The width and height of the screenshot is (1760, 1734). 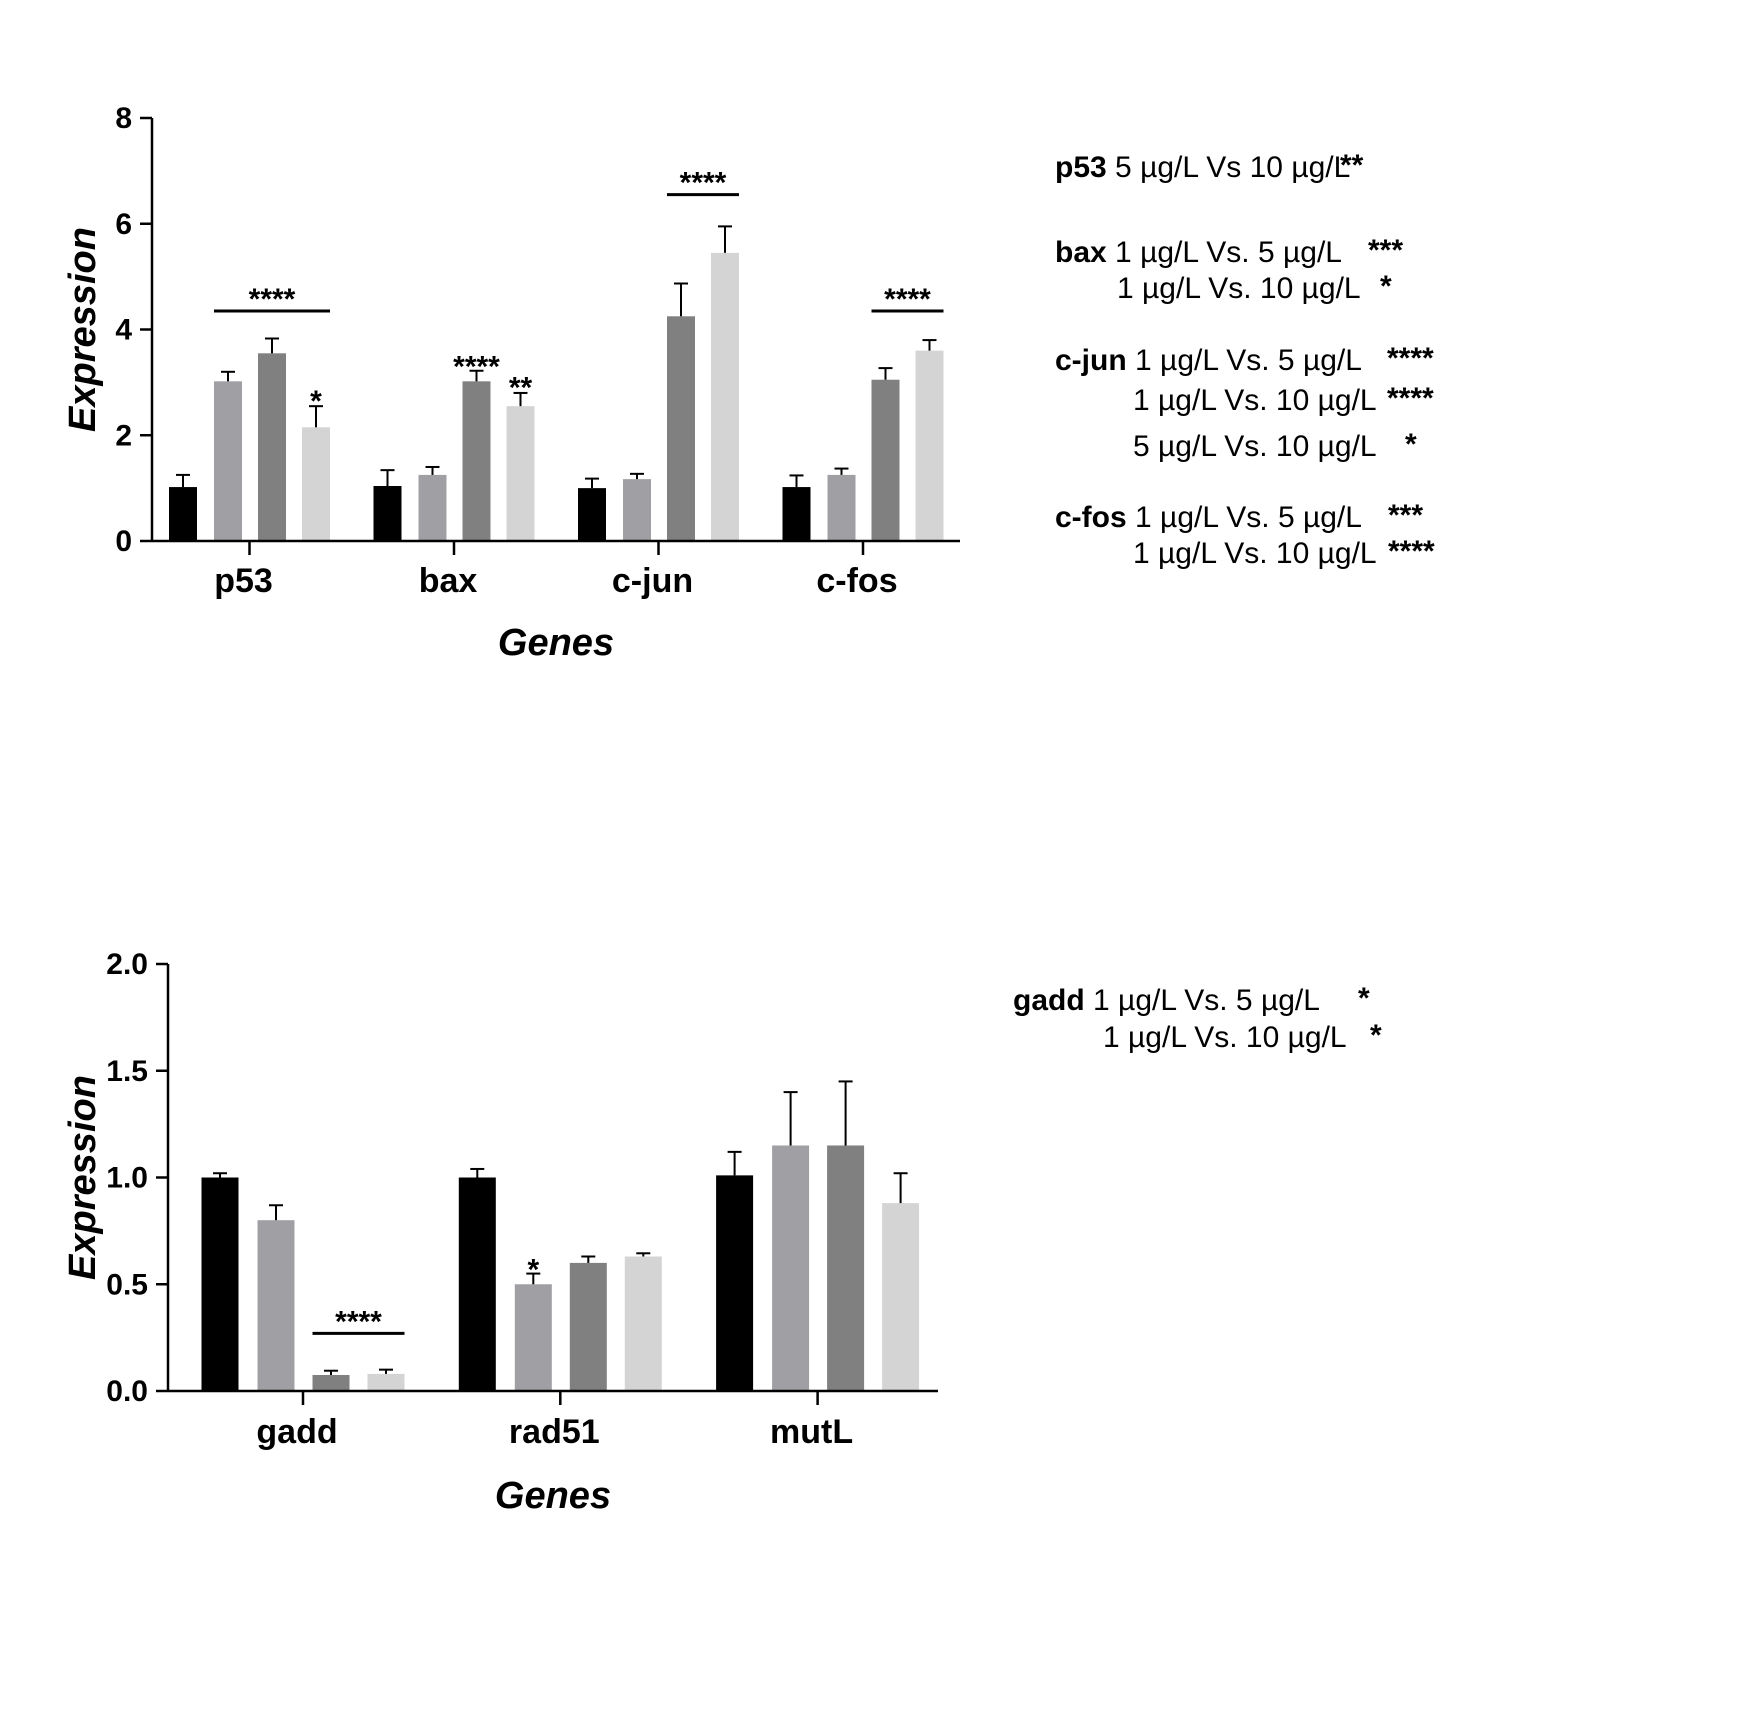 I want to click on y-tick-label: 0, so click(x=123, y=541).